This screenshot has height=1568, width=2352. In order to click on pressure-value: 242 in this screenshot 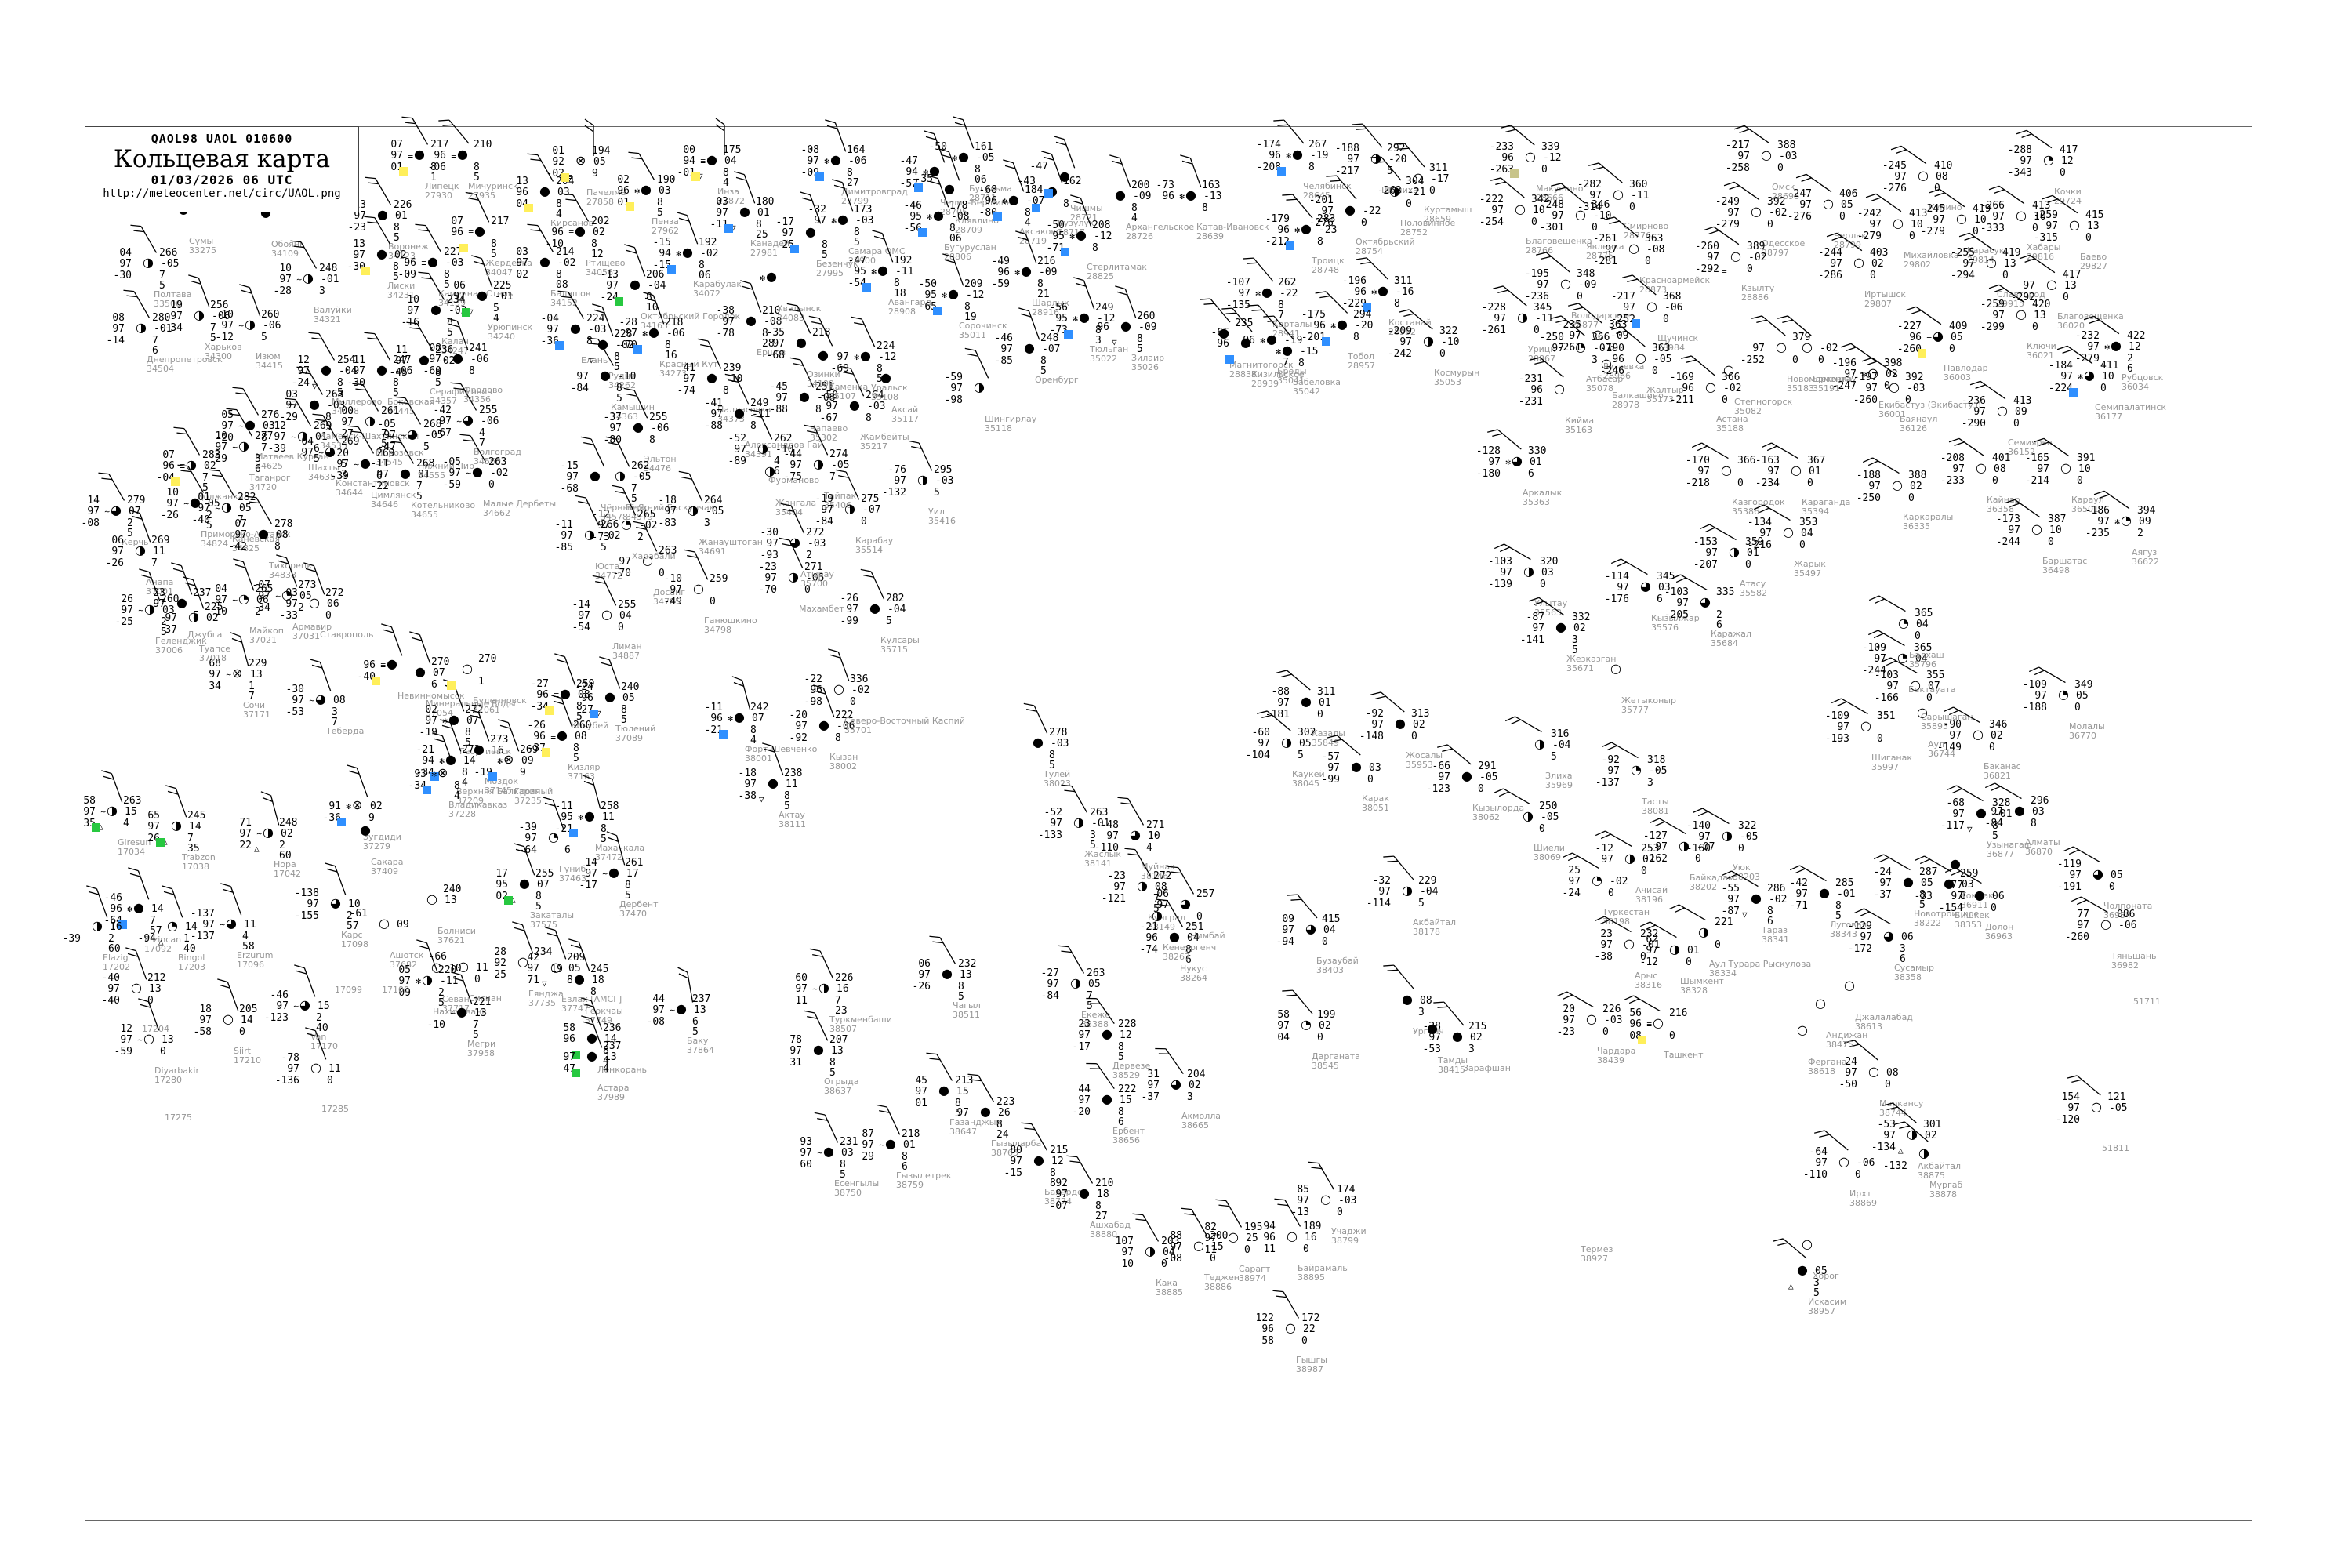, I will do `click(759, 707)`.